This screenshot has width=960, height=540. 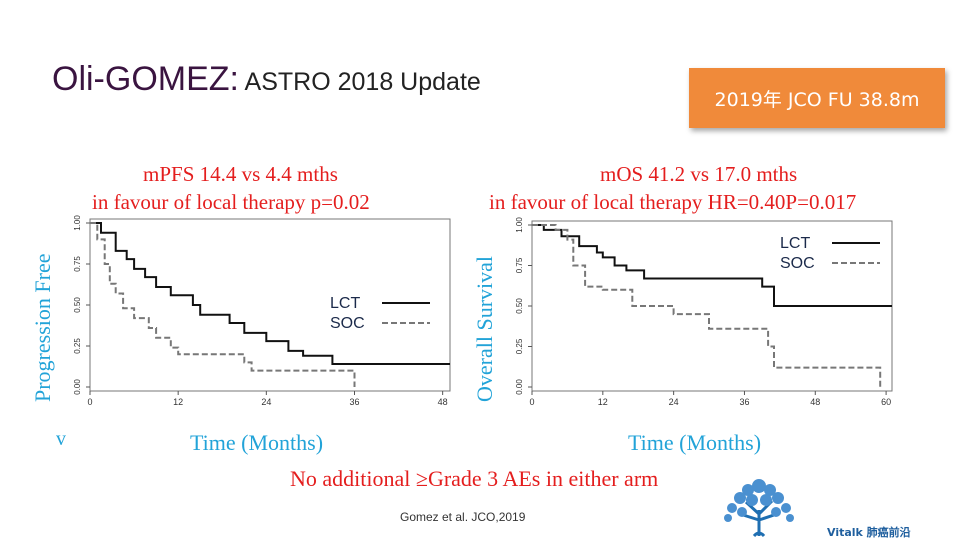 What do you see at coordinates (744, 402) in the screenshot?
I see `os-x-tick-label: 36` at bounding box center [744, 402].